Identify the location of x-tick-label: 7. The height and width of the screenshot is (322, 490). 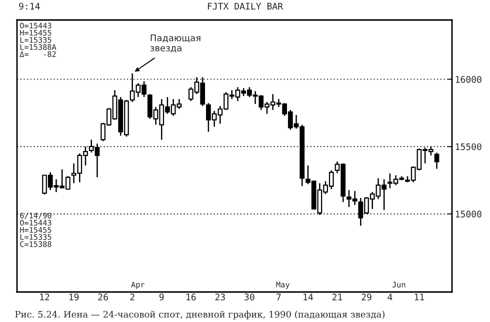
(278, 297).